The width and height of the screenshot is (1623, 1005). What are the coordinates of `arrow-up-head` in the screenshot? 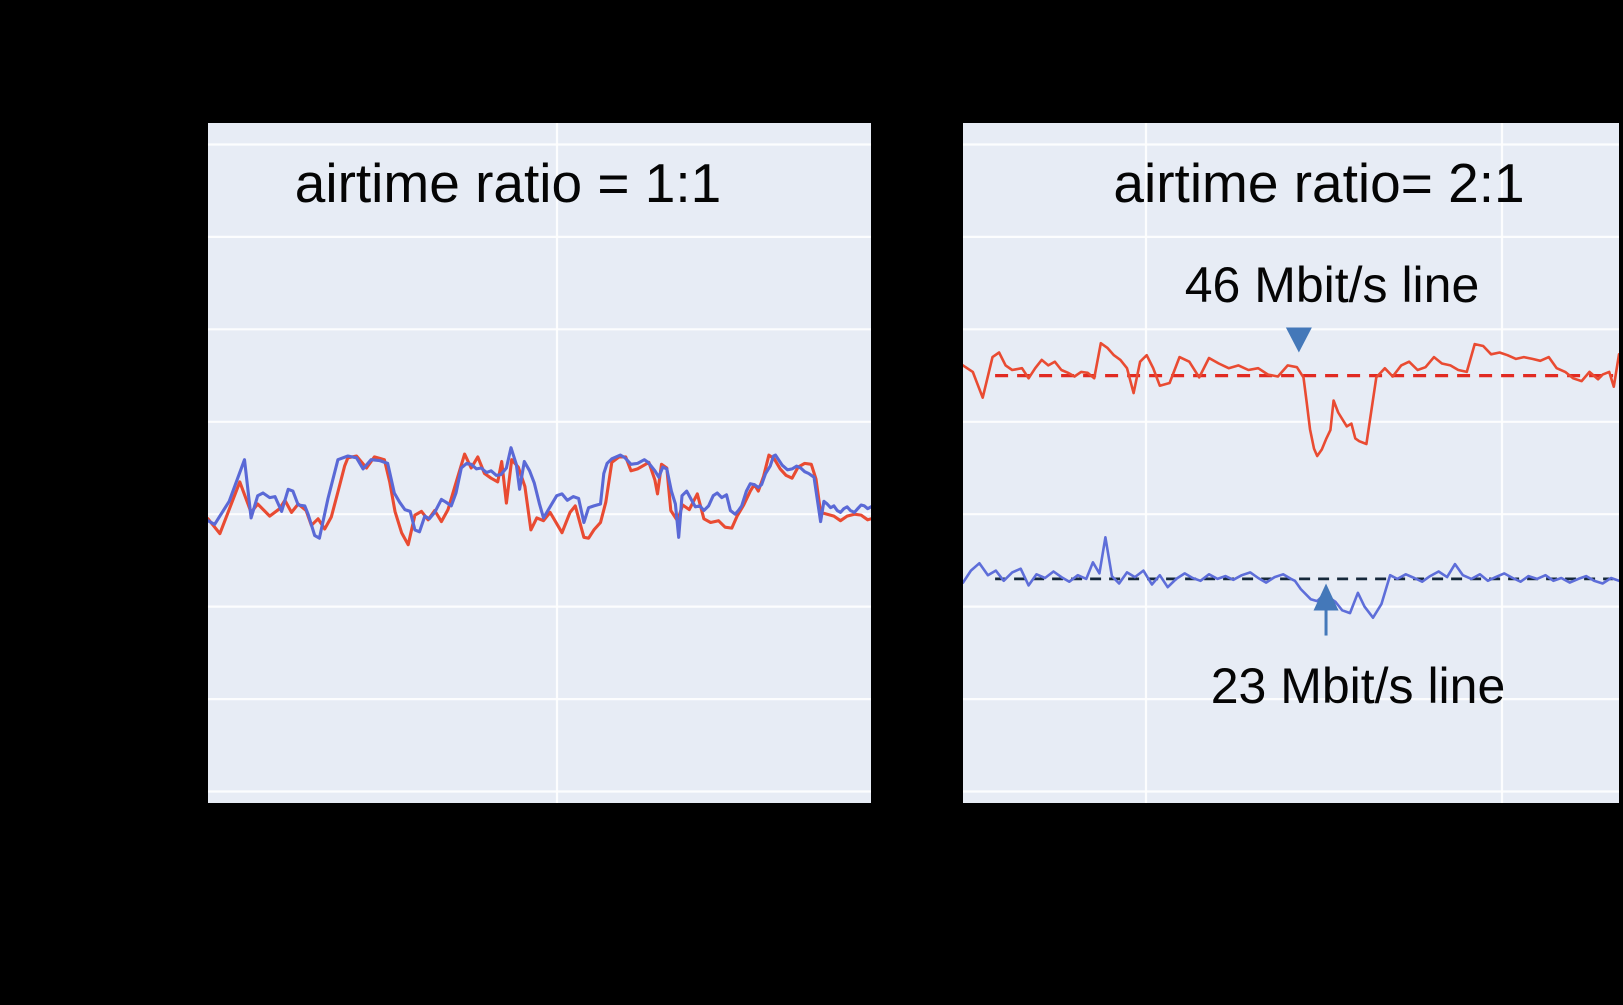 It's located at (1326, 597).